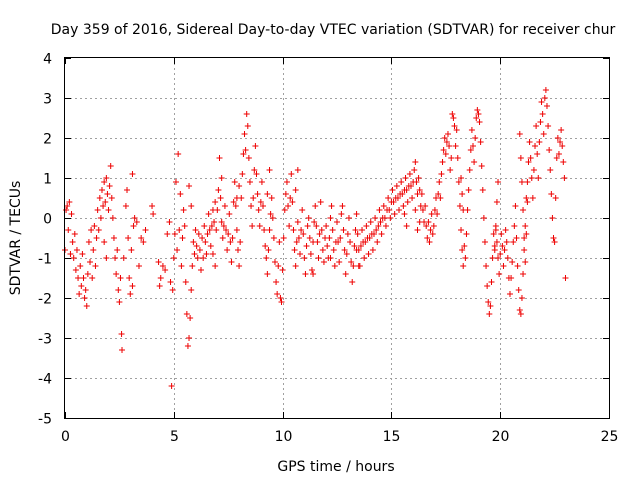 This screenshot has height=480, width=640. What do you see at coordinates (47, 100) in the screenshot?
I see `y-tick-label: 3` at bounding box center [47, 100].